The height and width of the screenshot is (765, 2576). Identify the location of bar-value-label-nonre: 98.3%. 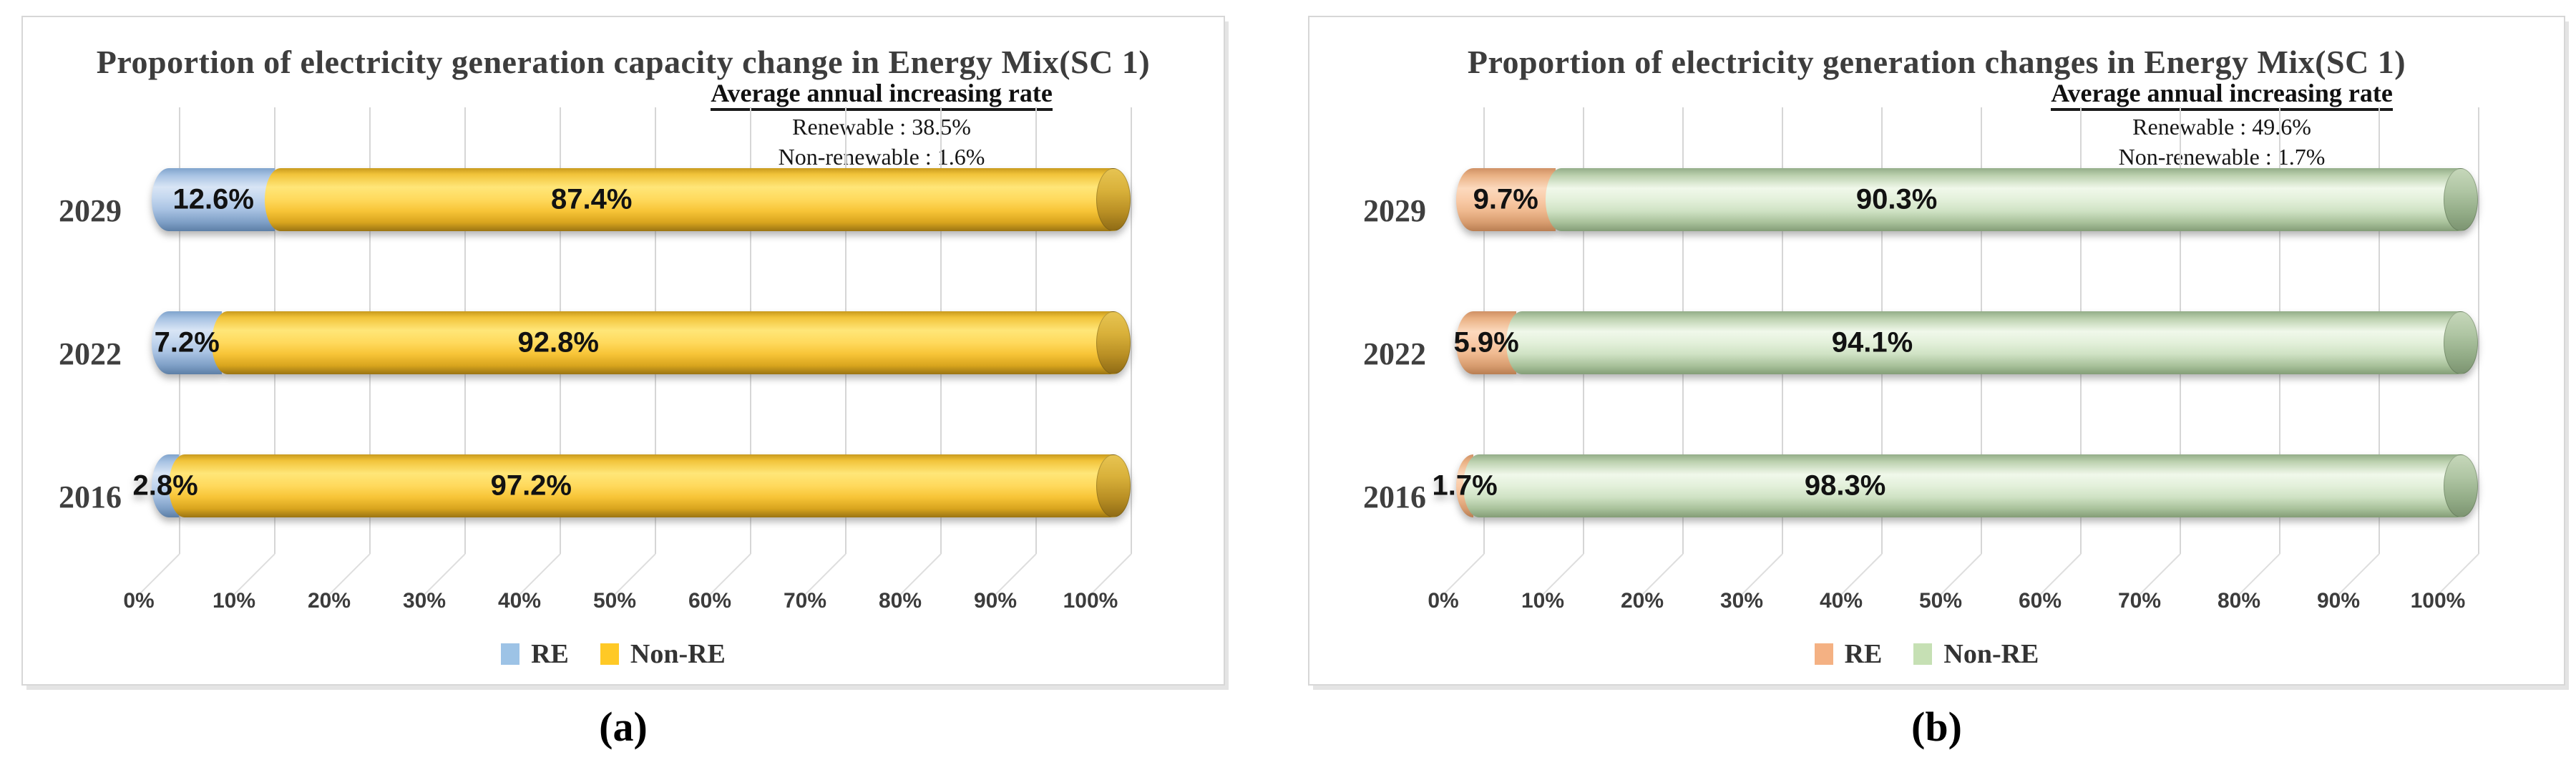
(1845, 485).